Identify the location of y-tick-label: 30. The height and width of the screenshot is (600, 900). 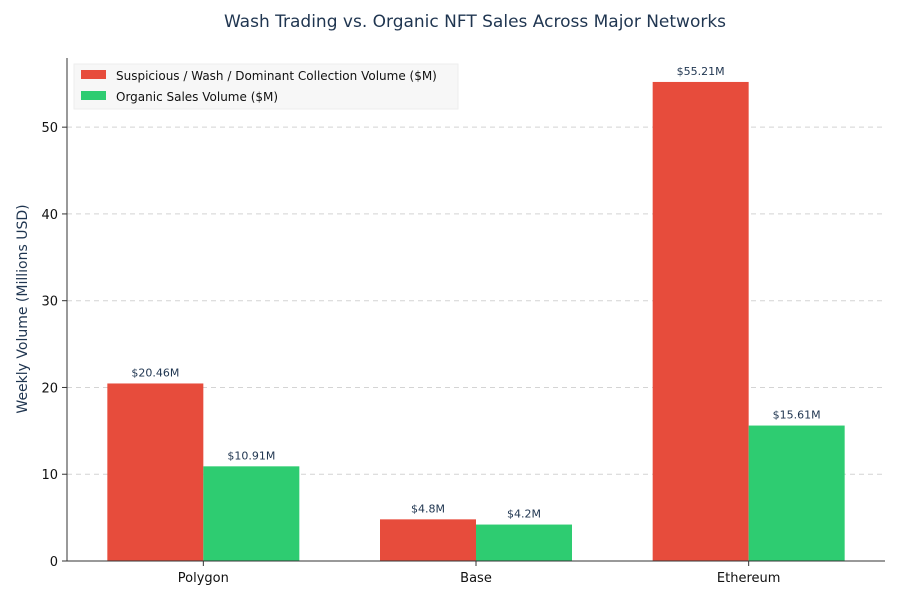
(49, 302).